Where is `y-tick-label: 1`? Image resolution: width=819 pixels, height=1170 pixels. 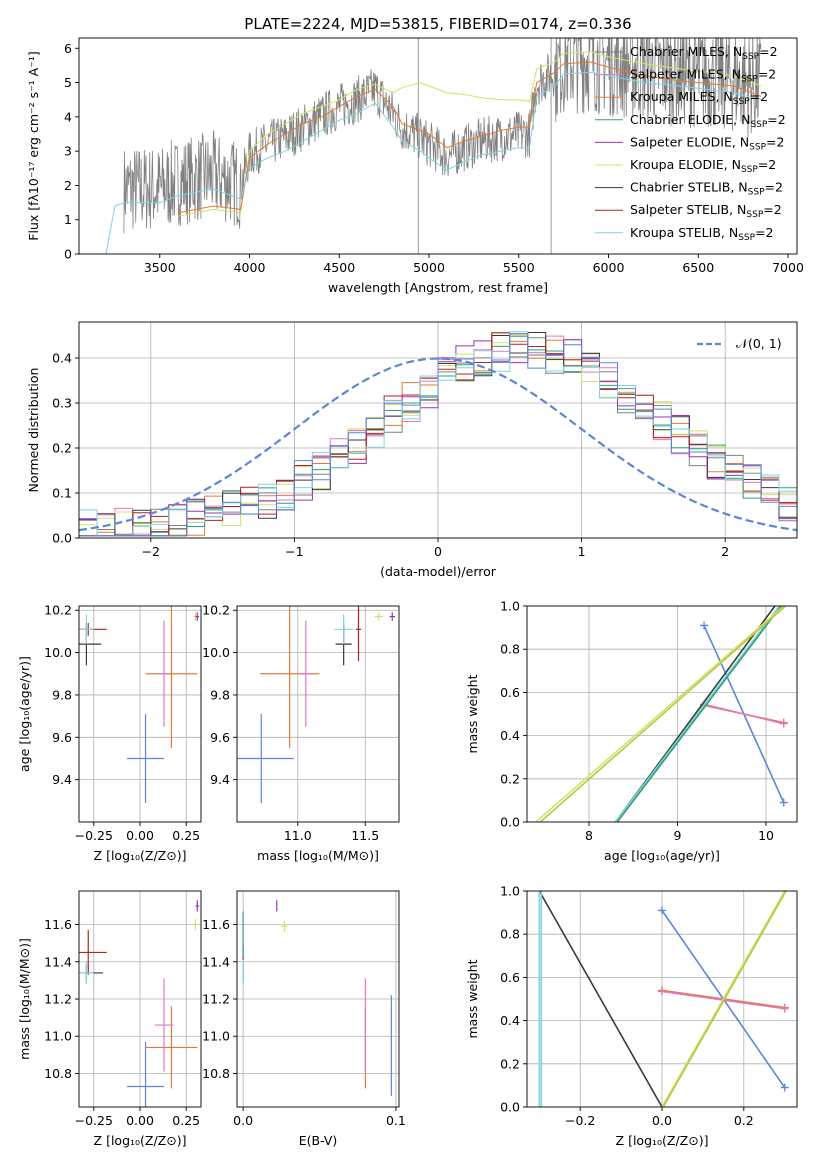 y-tick-label: 1 is located at coordinates (68, 219).